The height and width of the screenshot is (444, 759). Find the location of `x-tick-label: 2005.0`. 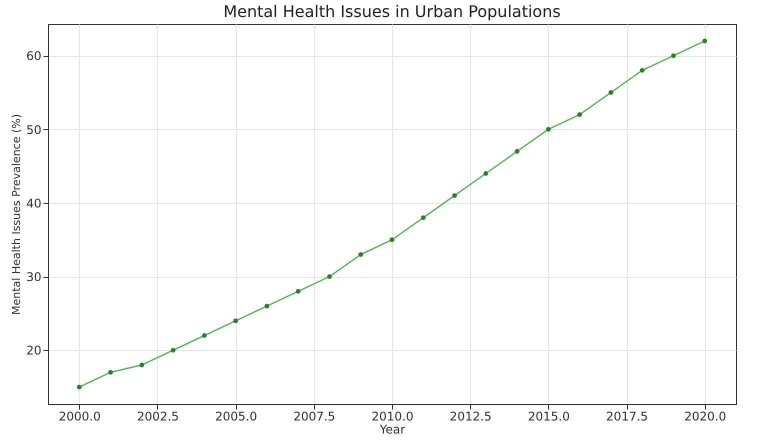

x-tick-label: 2005.0 is located at coordinates (236, 417).